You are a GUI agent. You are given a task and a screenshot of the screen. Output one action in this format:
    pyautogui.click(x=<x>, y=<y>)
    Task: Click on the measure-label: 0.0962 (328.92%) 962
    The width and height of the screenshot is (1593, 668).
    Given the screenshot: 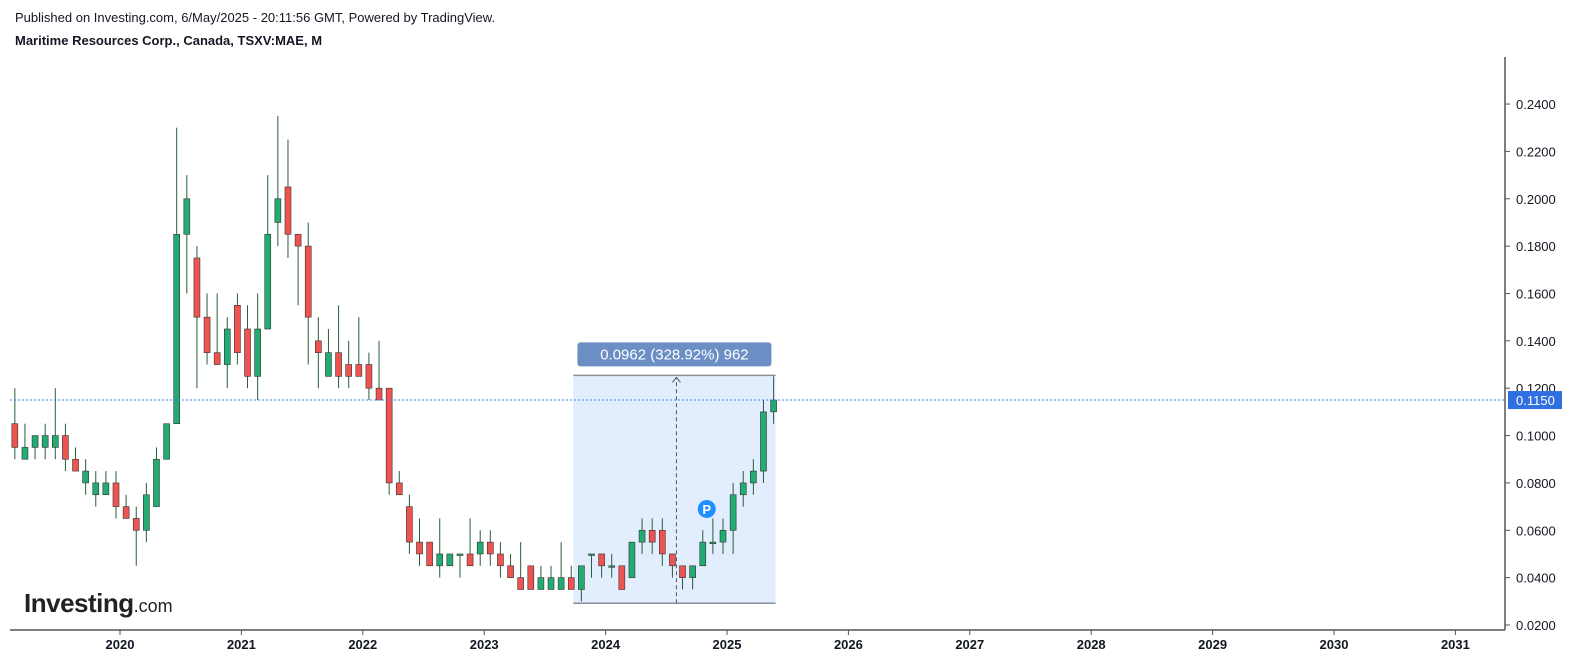 What is the action you would take?
    pyautogui.click(x=674, y=354)
    